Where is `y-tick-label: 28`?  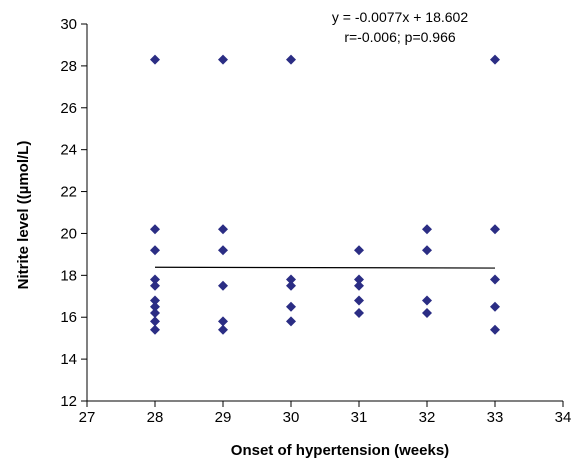 y-tick-label: 28 is located at coordinates (68, 66).